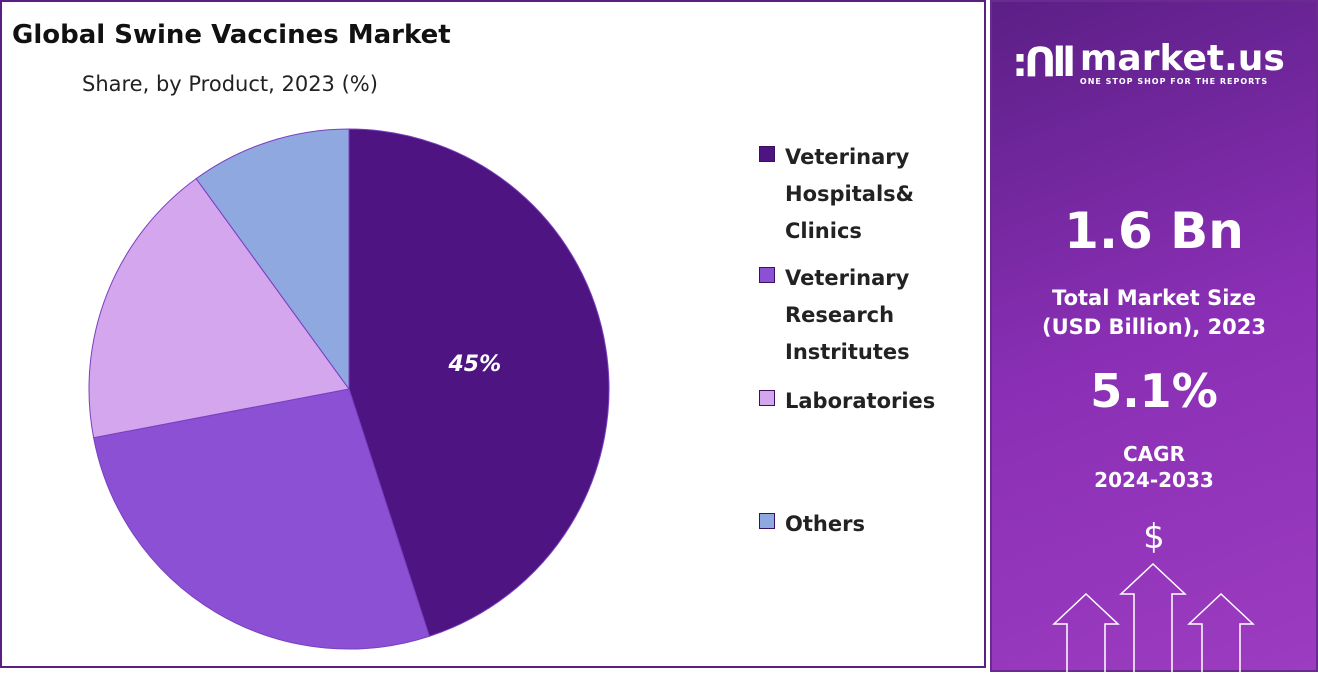 This screenshot has width=1318, height=674. What do you see at coordinates (1153, 618) in the screenshot?
I see `arrow-up-icon` at bounding box center [1153, 618].